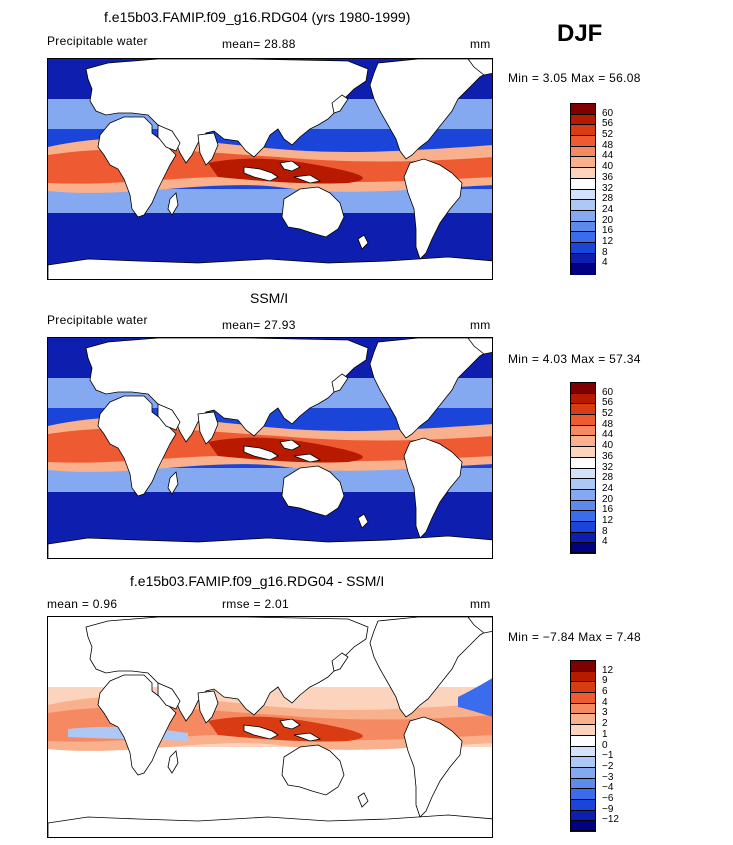 The image size is (733, 845). Describe the element at coordinates (580, 33) in the screenshot. I see `season-label: DJF` at that location.